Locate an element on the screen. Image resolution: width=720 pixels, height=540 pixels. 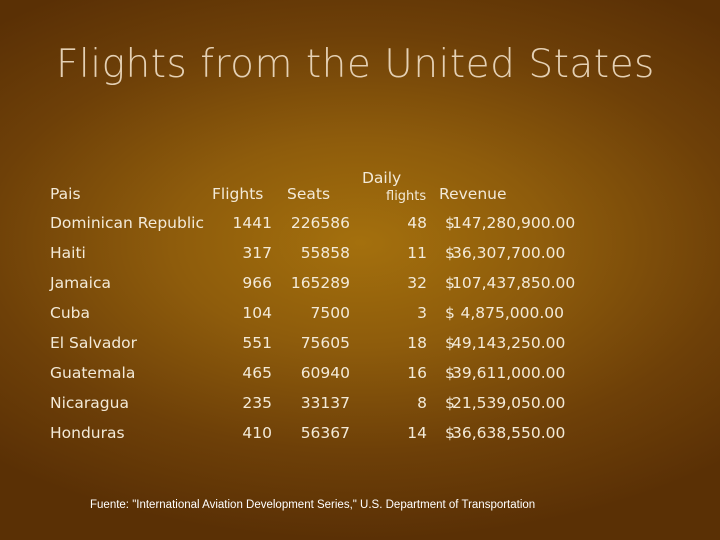
cell-country: Honduras is located at coordinates (87, 433).